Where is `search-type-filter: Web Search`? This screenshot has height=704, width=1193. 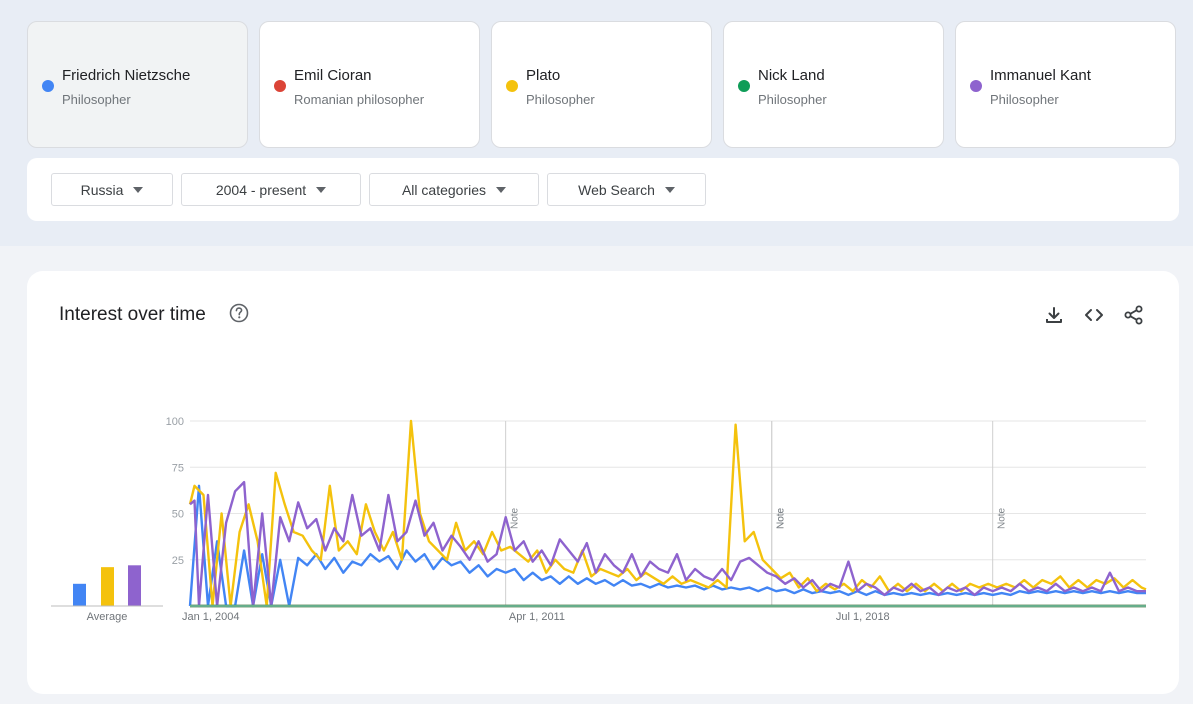
search-type-filter: Web Search is located at coordinates (626, 189).